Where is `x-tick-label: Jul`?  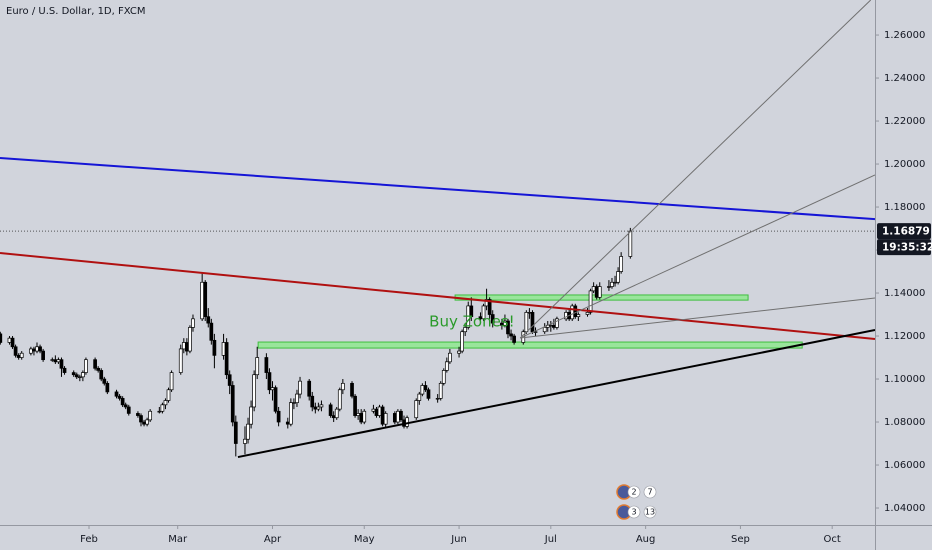 x-tick-label: Jul is located at coordinates (550, 539).